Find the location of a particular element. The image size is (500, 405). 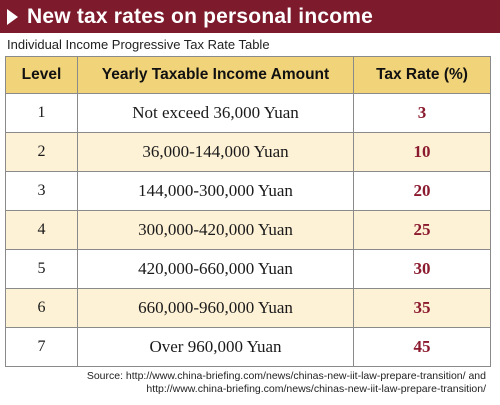

table-row: 6 660,000-960,000 Yuan 35 is located at coordinates (248, 308).